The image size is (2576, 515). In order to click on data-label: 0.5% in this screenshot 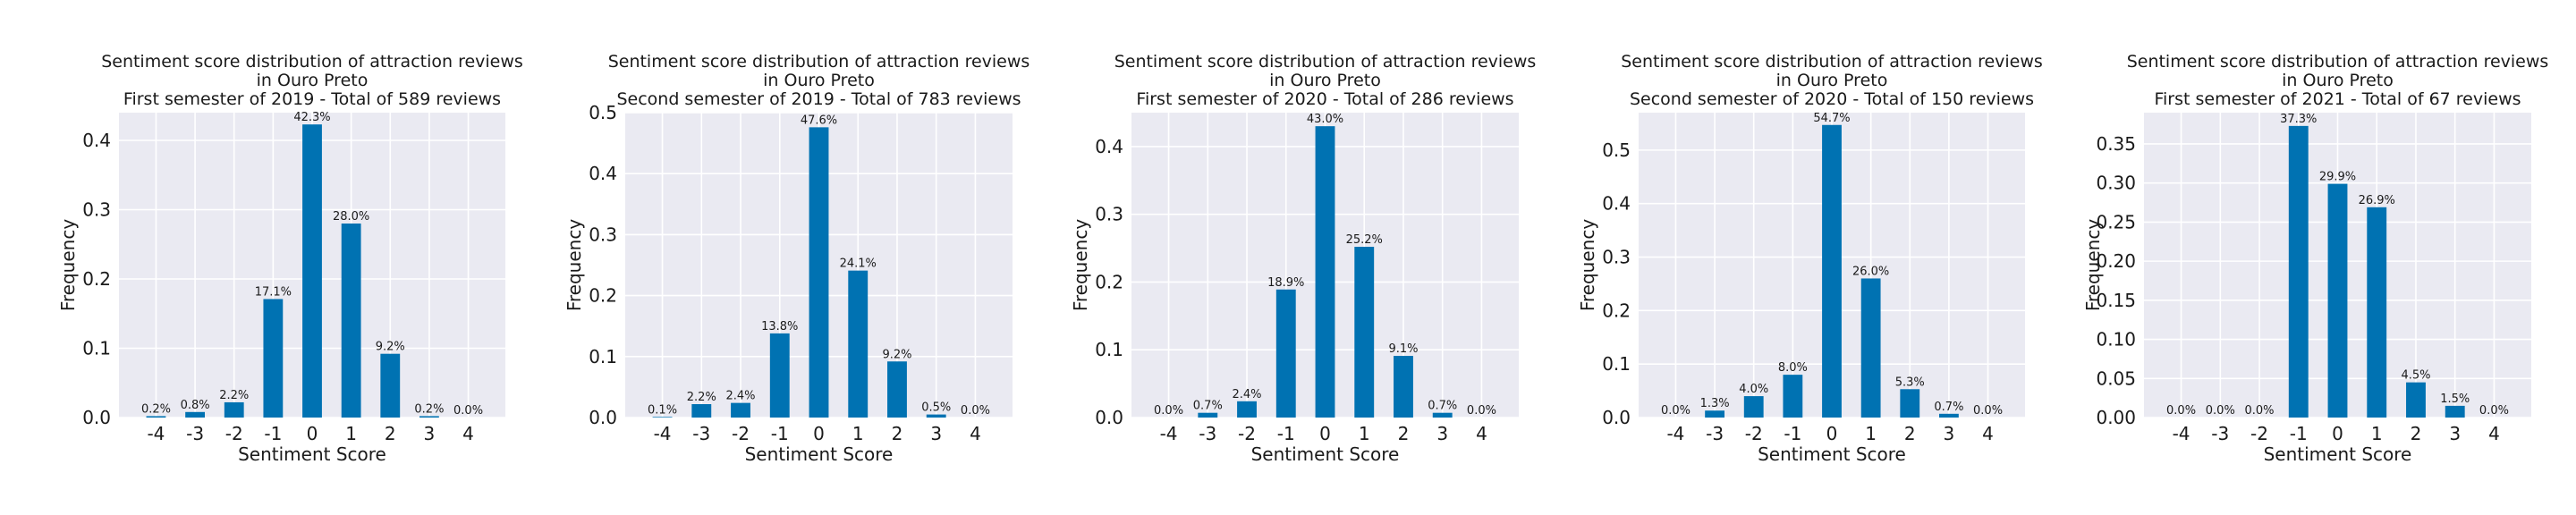, I will do `click(936, 408)`.